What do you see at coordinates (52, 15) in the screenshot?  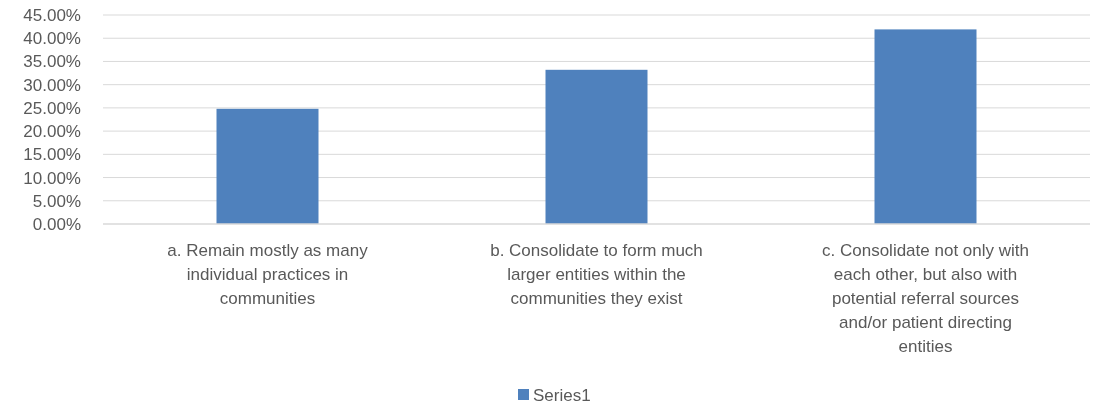 I see `y-tick-label: 45.00%` at bounding box center [52, 15].